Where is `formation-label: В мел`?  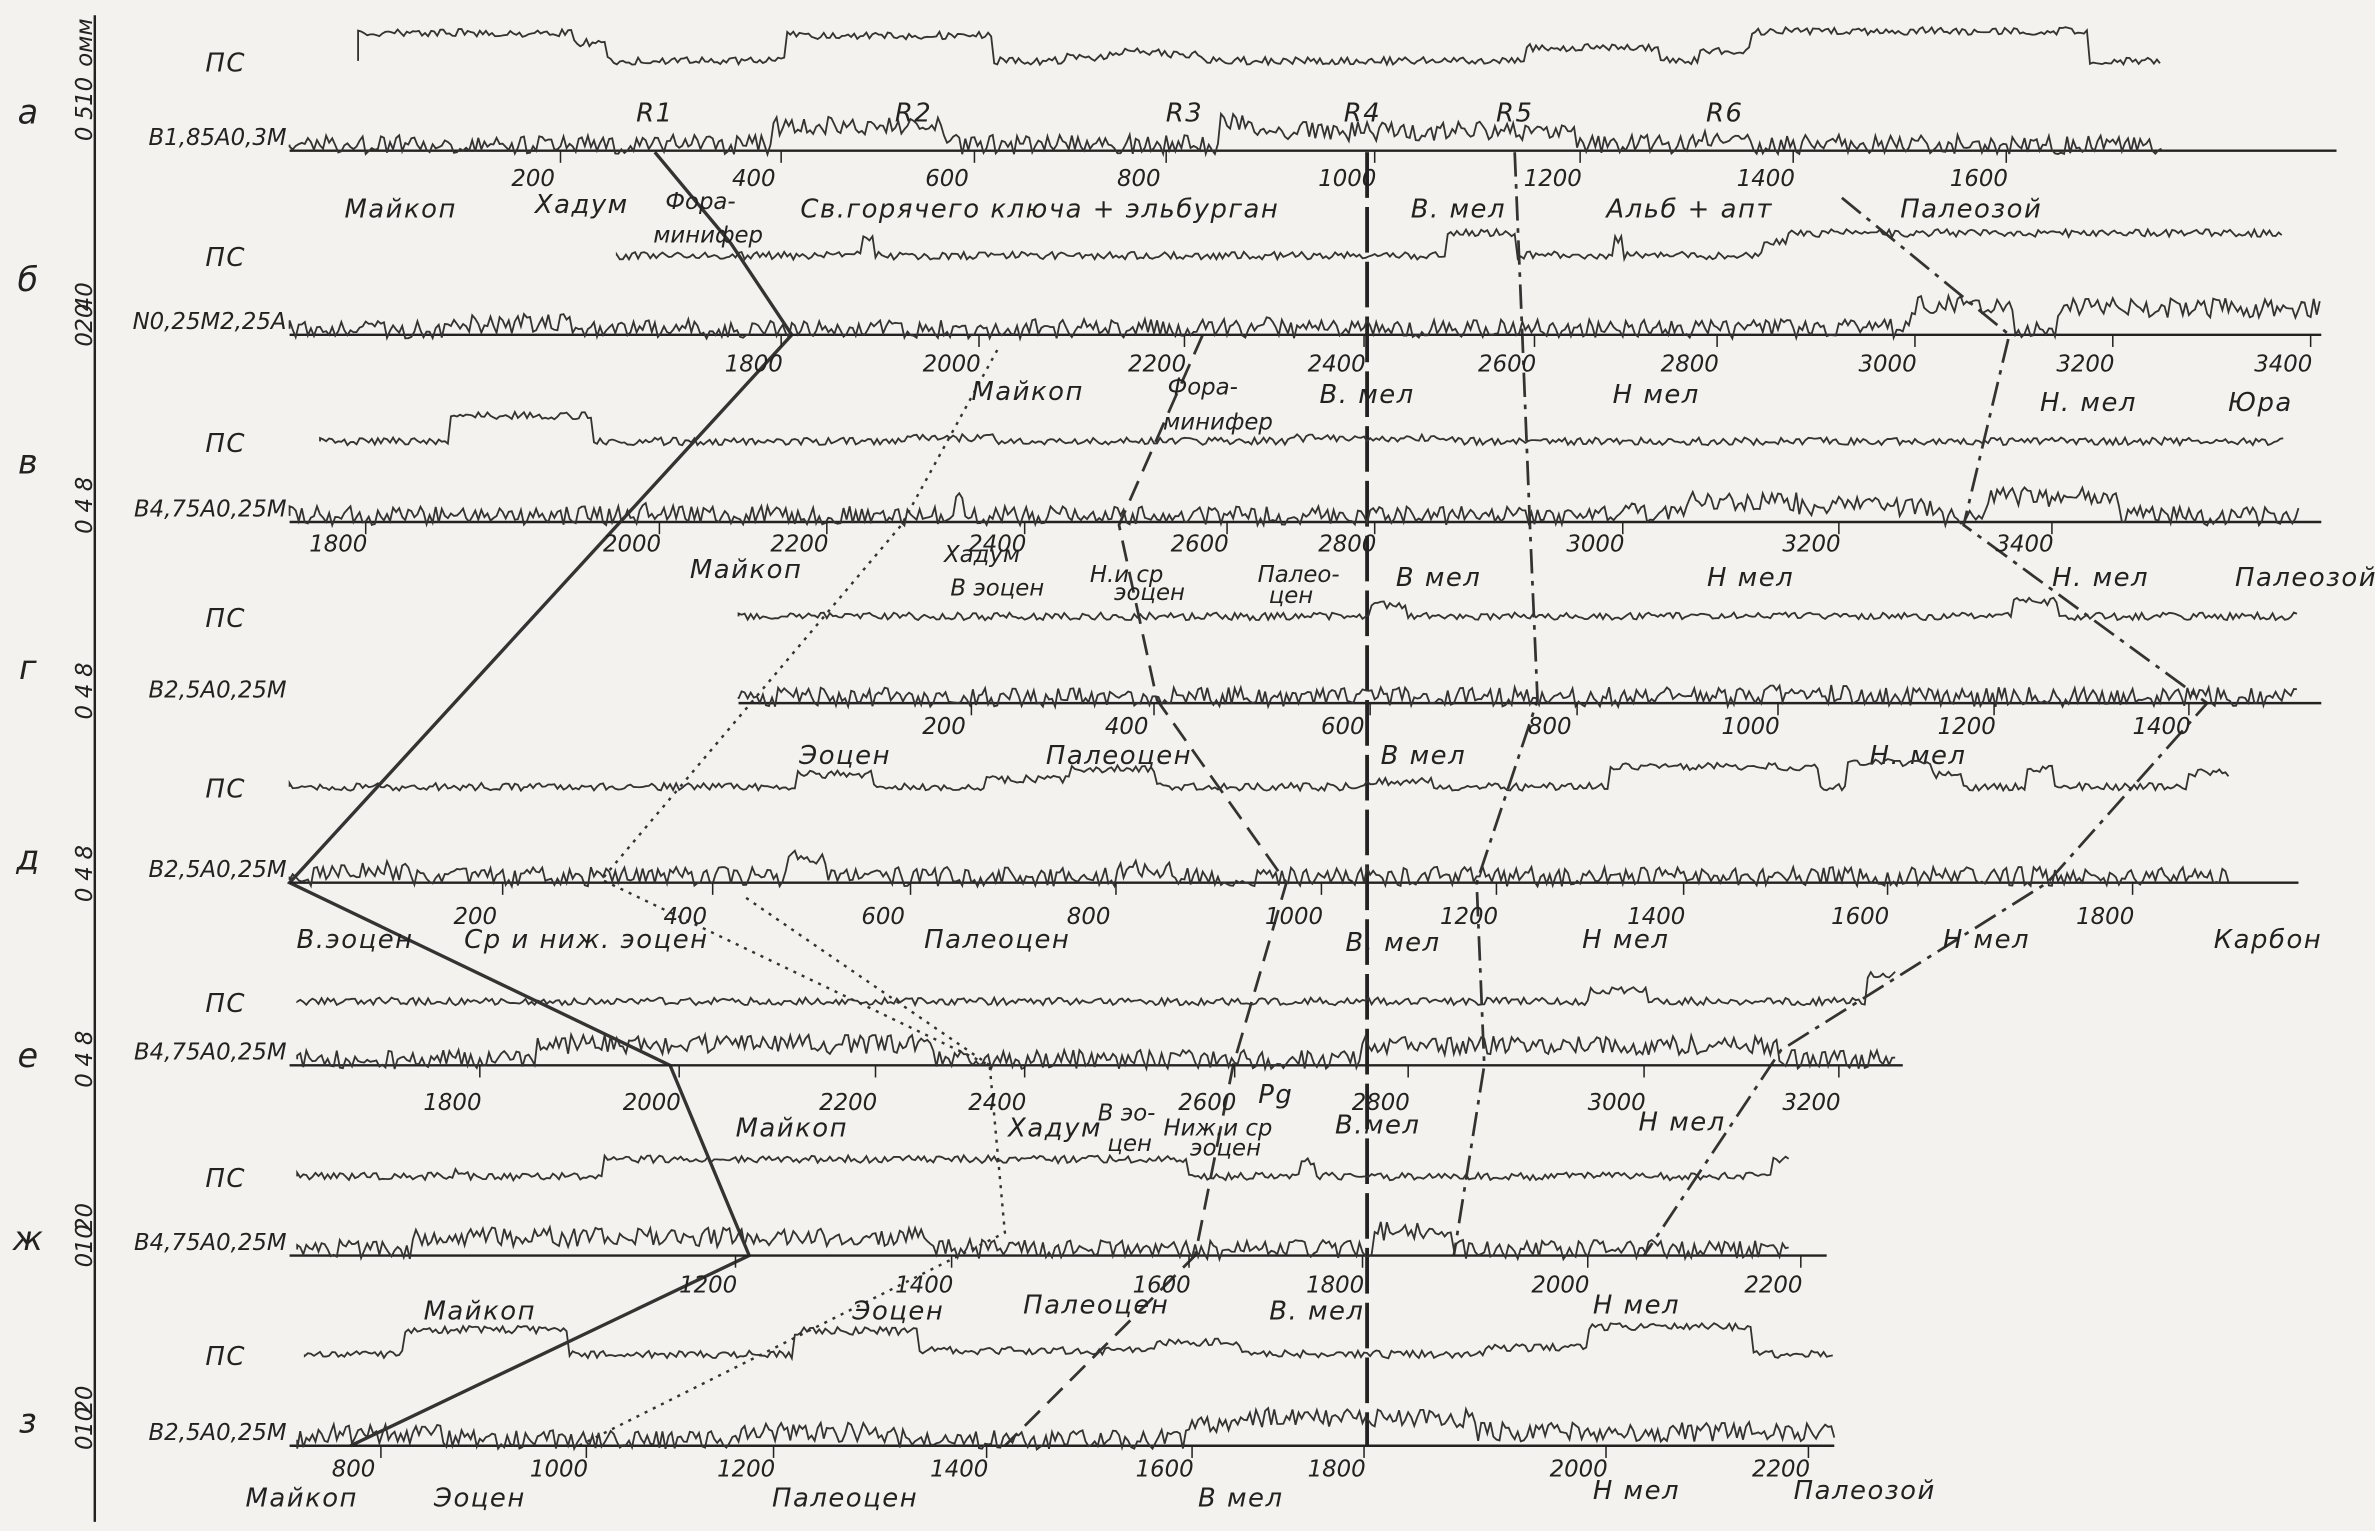 formation-label: В мел is located at coordinates (1439, 578).